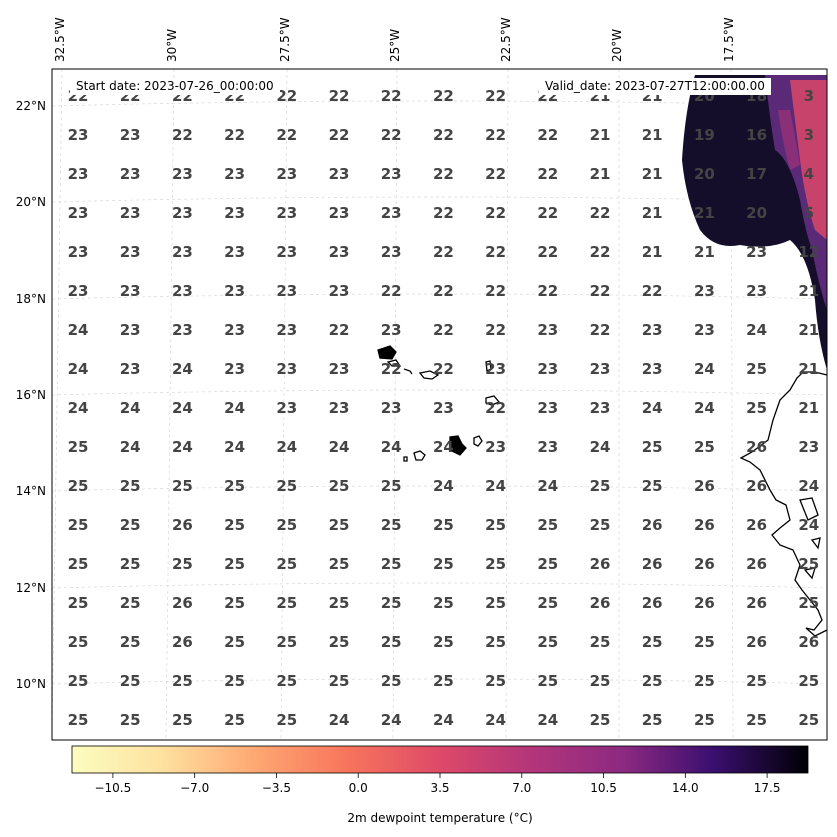 This screenshot has width=837, height=837. What do you see at coordinates (685, 788) in the screenshot?
I see `colorbar-tick-label: 14.0` at bounding box center [685, 788].